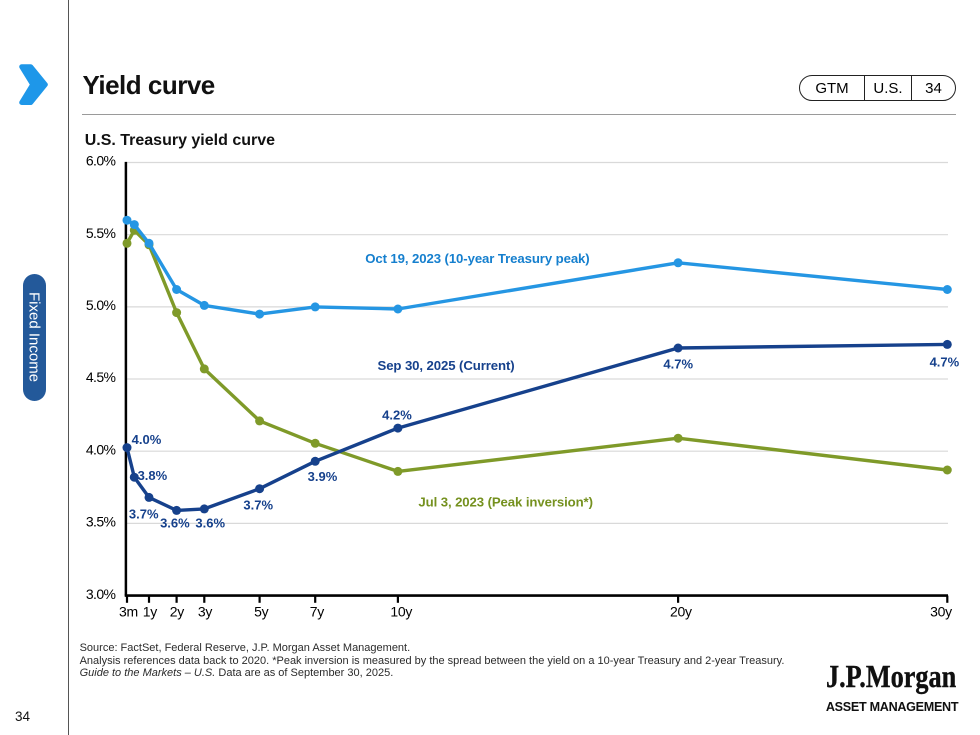 The height and width of the screenshot is (735, 980). Describe the element at coordinates (150, 612) in the screenshot. I see `svg-text: 1y` at that location.